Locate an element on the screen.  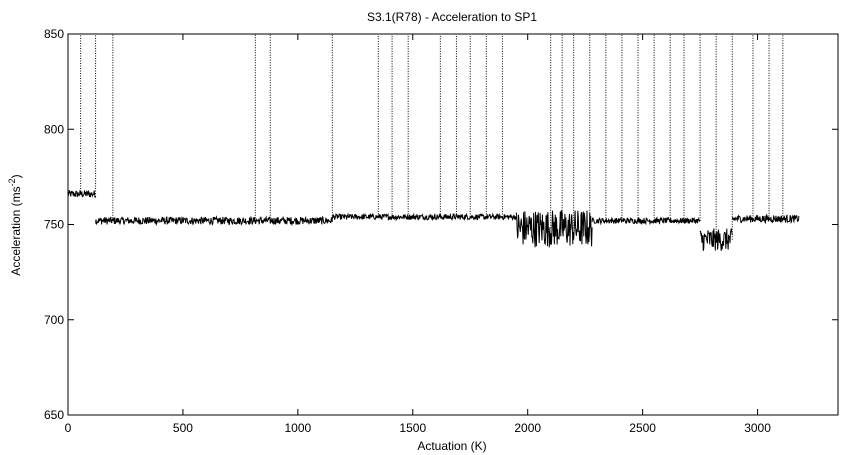
y-axis-title-close: ) is located at coordinates (16, 176).